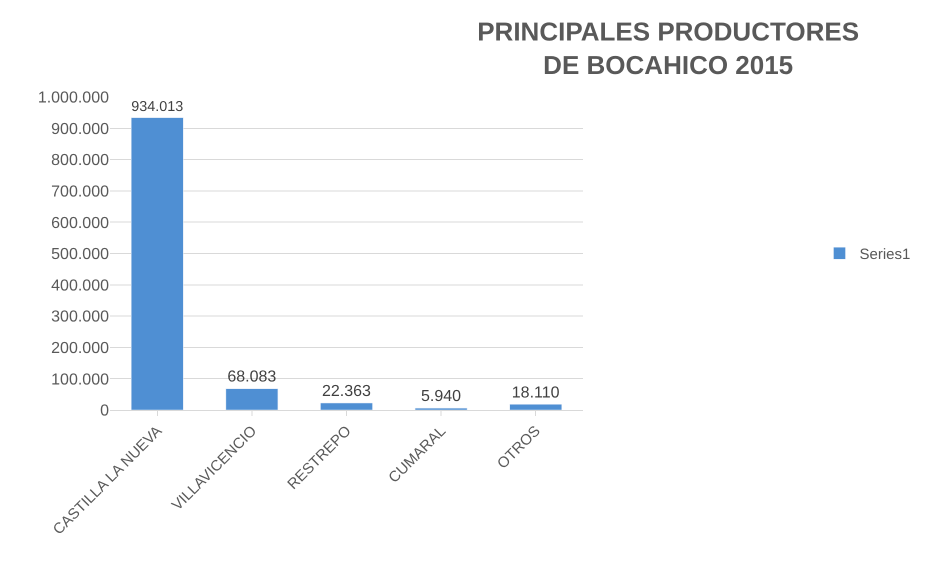 The height and width of the screenshot is (577, 928). Describe the element at coordinates (157, 107) in the screenshot. I see `data-label: 934.013` at that location.